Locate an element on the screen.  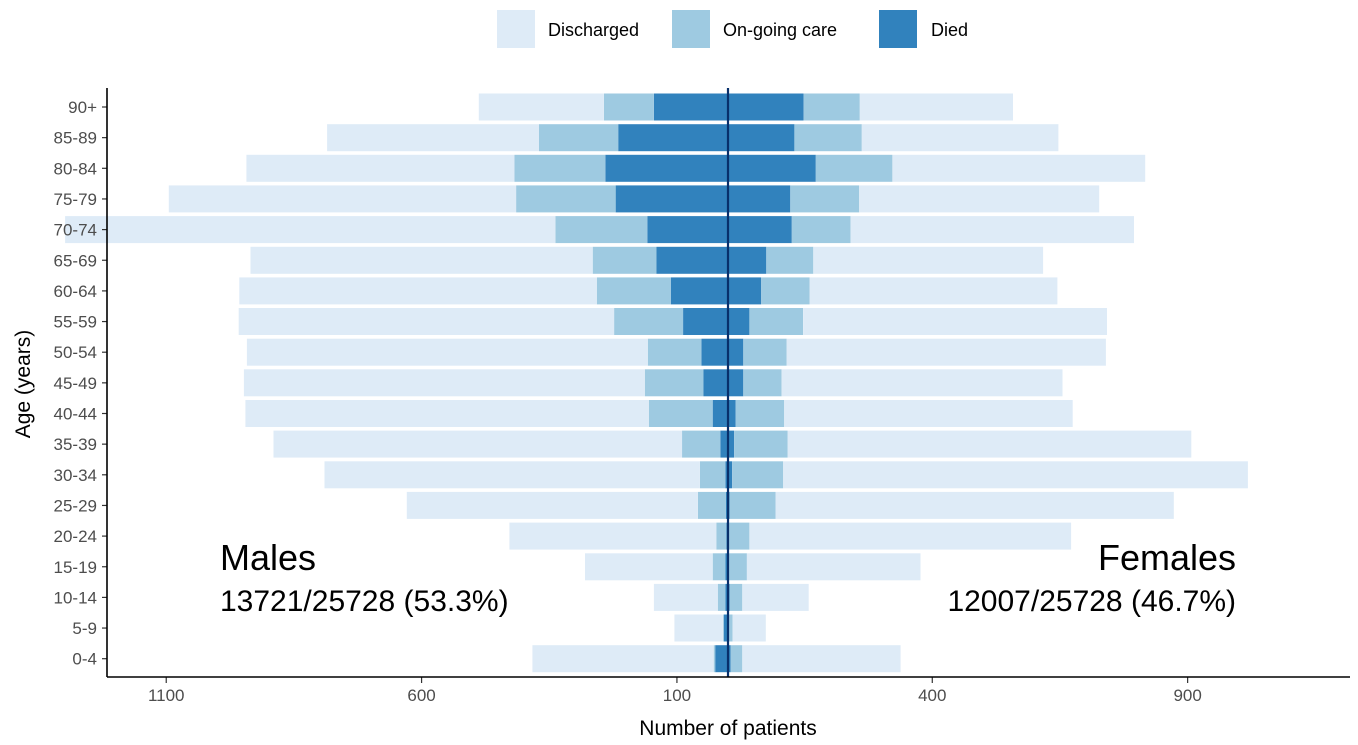
legend-label-died: Died is located at coordinates (949, 30).